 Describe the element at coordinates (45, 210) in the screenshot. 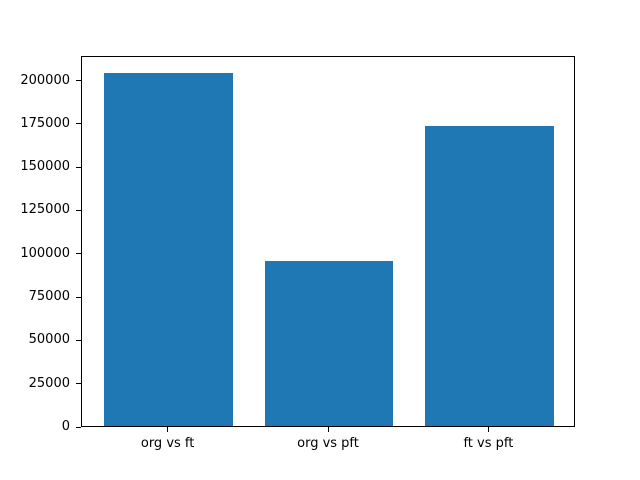

I see `y-tick-label: 125000` at that location.